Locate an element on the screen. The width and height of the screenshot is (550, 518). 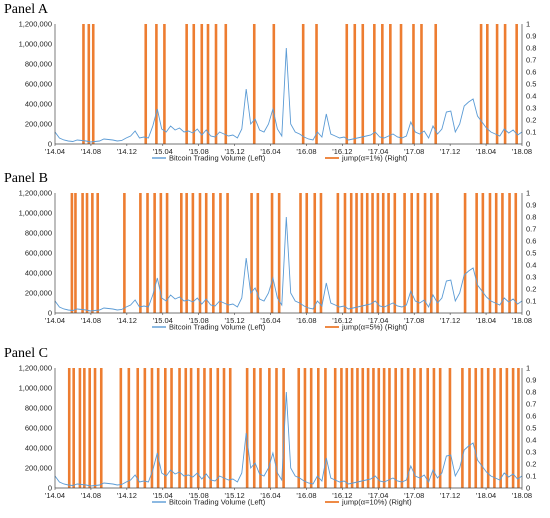
y-left-tick-label: 0 is located at coordinates (50, 144).